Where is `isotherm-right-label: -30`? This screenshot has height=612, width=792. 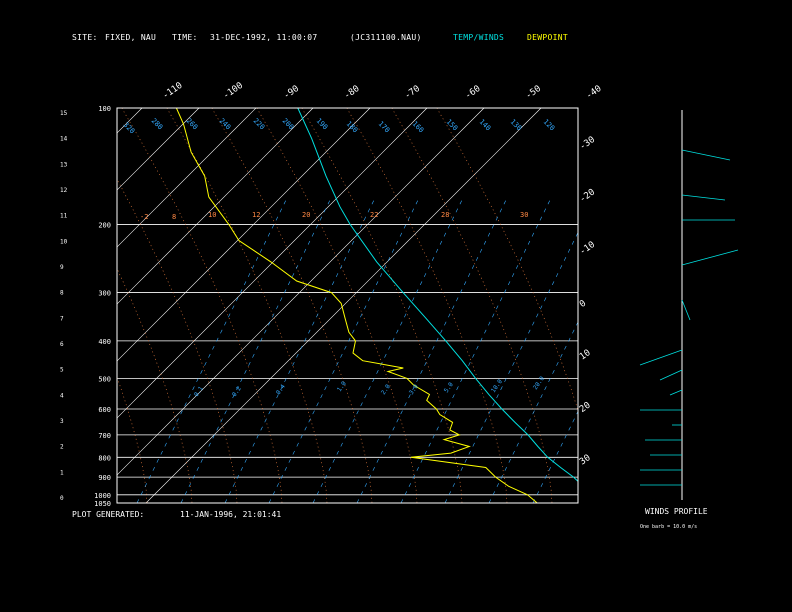
isotherm-right-label: -30 is located at coordinates (587, 144).